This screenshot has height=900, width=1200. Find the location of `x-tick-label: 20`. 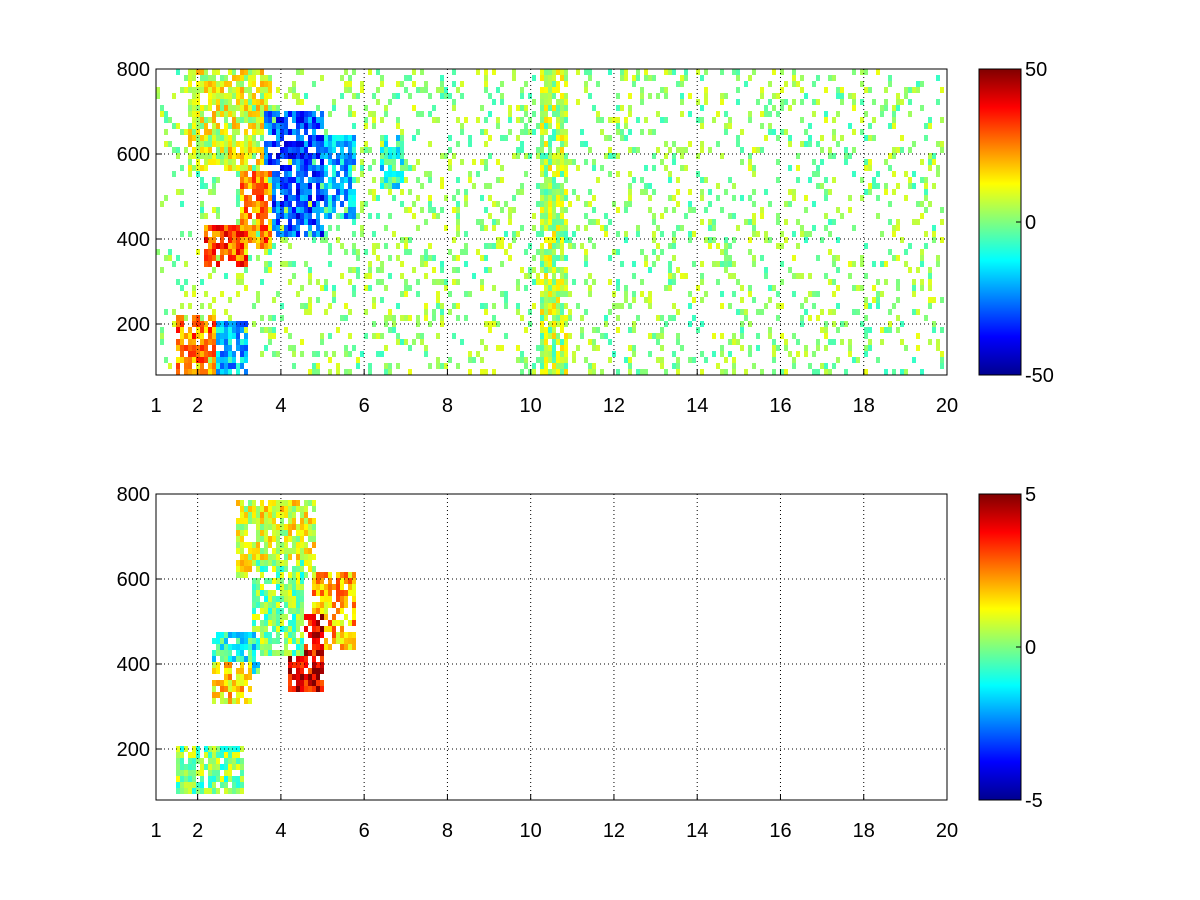

x-tick-label: 20 is located at coordinates (947, 831).